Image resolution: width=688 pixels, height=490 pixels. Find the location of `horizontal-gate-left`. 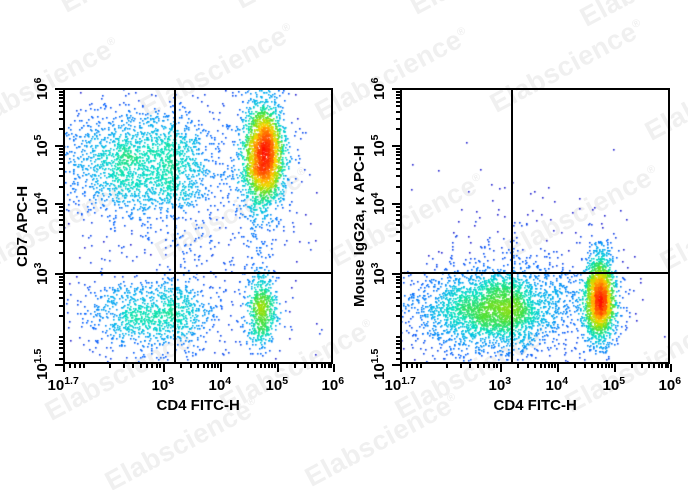

horizontal-gate-left is located at coordinates (198, 272).